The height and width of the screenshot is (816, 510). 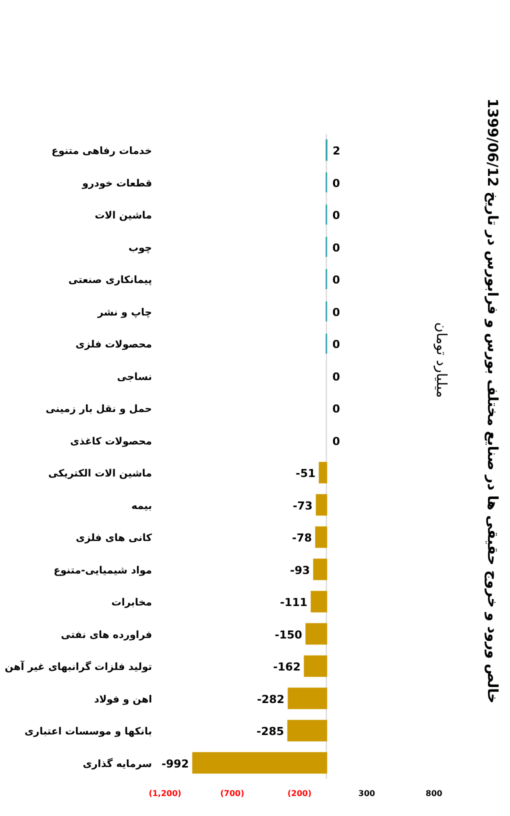 I want to click on data-label: -992, so click(x=175, y=763).